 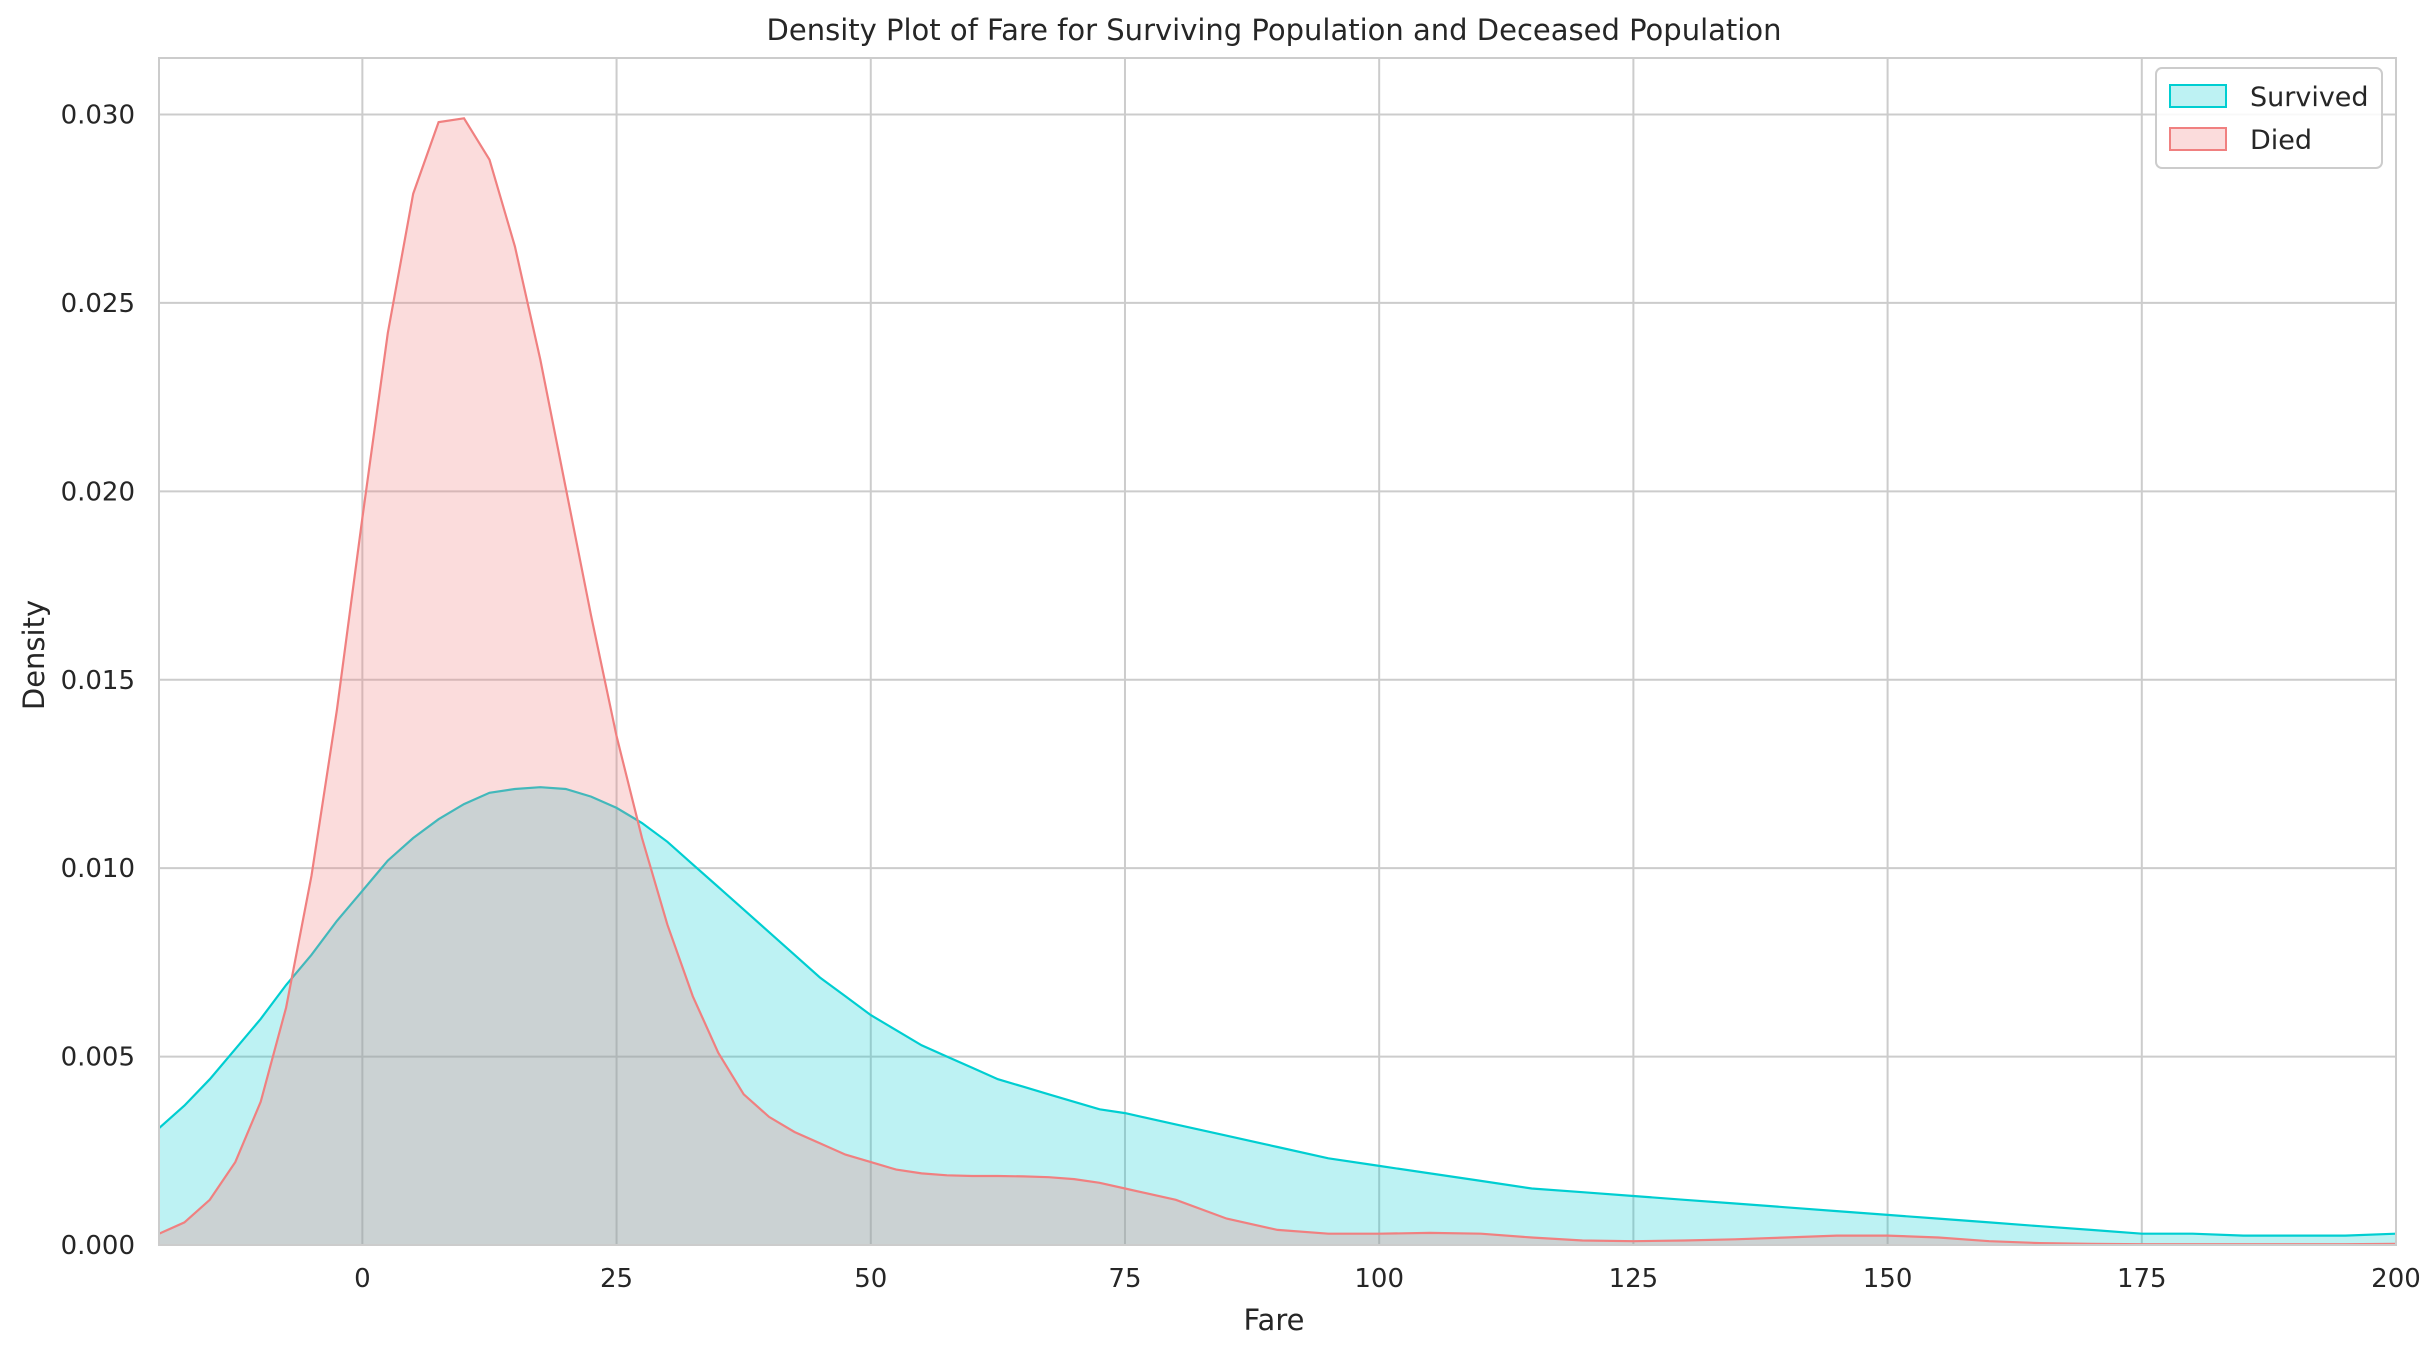 What do you see at coordinates (2281, 140) in the screenshot?
I see `legend-label-died: Died` at bounding box center [2281, 140].